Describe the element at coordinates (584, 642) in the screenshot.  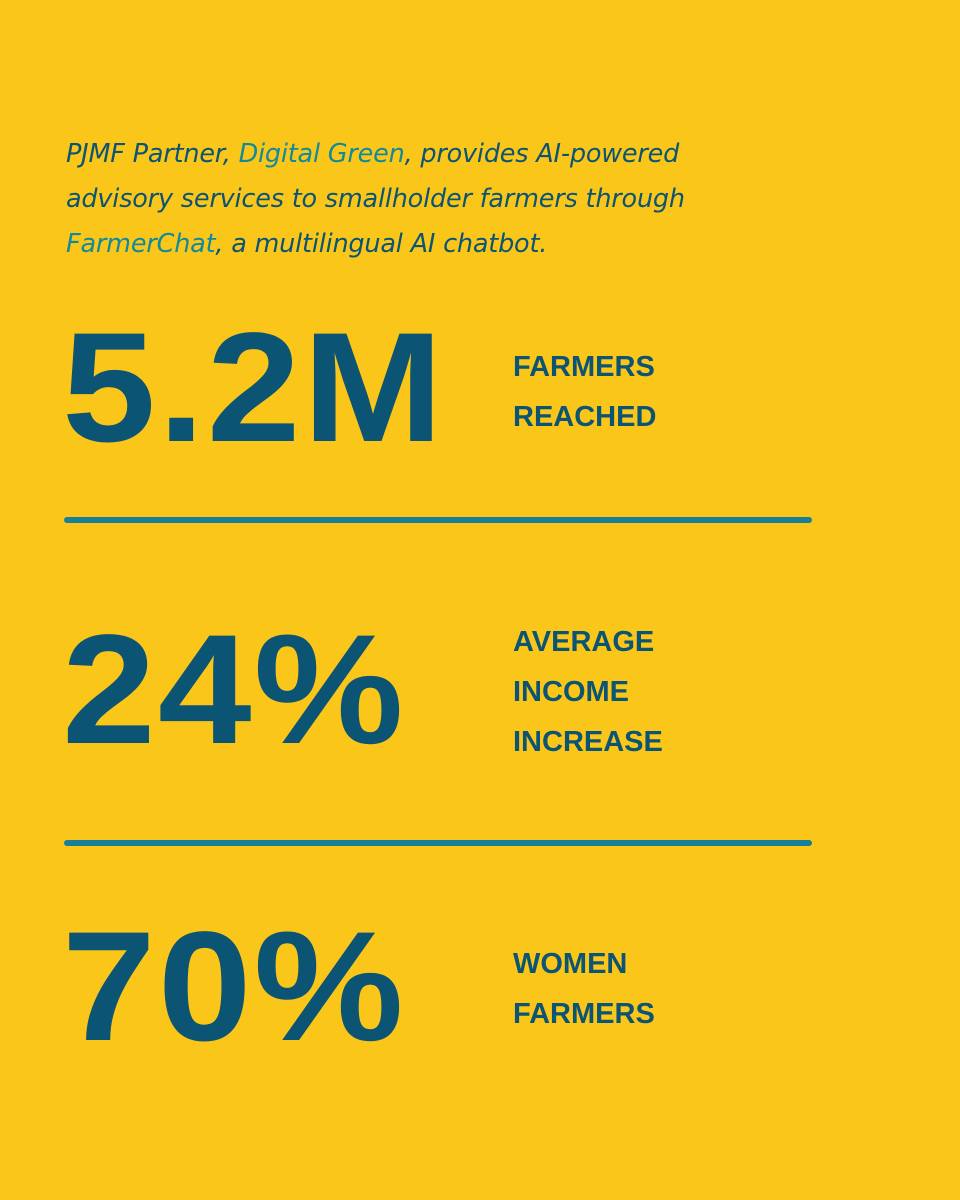
I see `stat-label-line: AVERAGE` at that location.